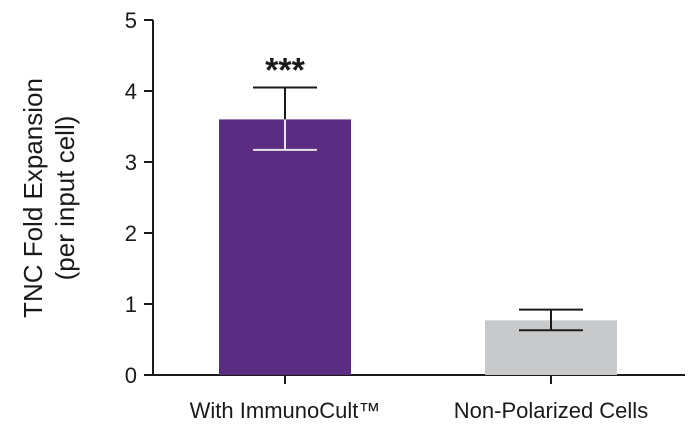 Image resolution: width=700 pixels, height=429 pixels. Describe the element at coordinates (33, 198) in the screenshot. I see `y-axis-title-line-1: TNC Fold Expansion` at that location.